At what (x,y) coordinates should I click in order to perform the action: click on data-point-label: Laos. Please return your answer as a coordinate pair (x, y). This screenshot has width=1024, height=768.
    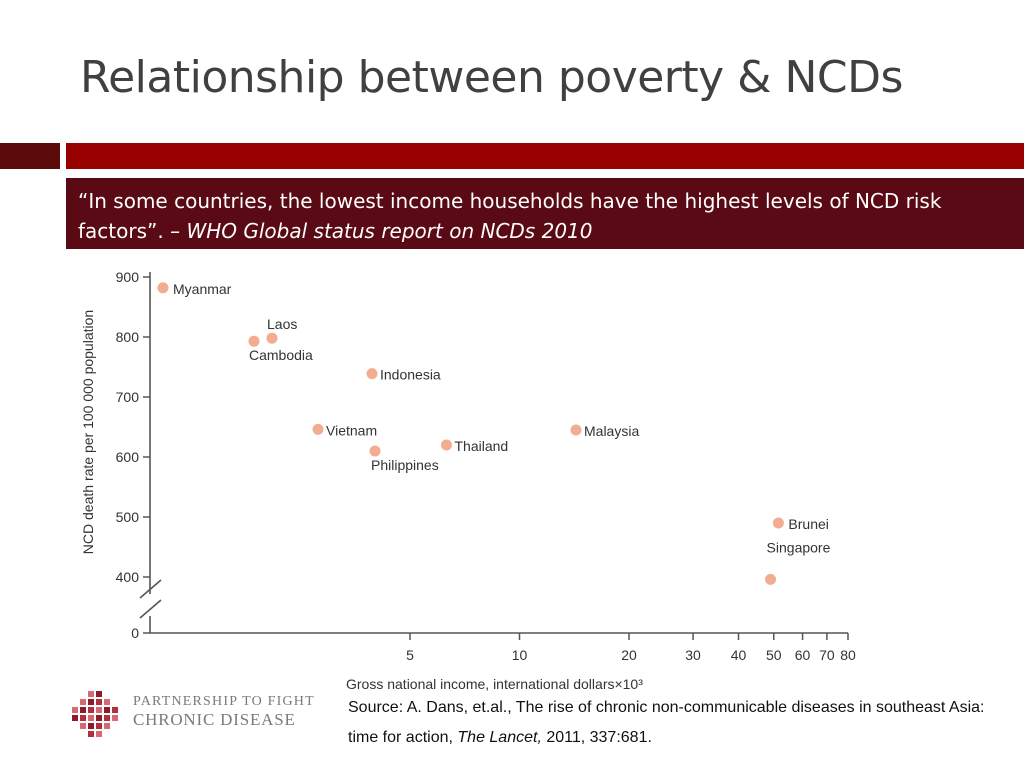
    Looking at the image, I should click on (282, 324).